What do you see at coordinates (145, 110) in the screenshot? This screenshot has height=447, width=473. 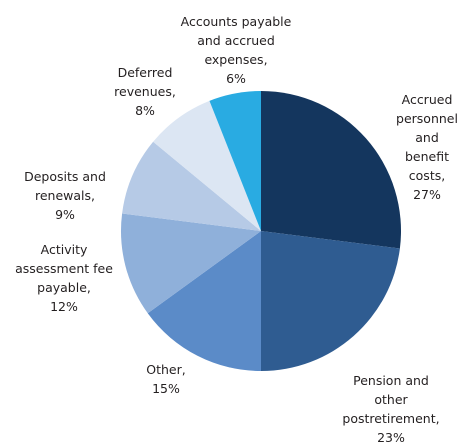 I see `slice-value: 8%` at bounding box center [145, 110].